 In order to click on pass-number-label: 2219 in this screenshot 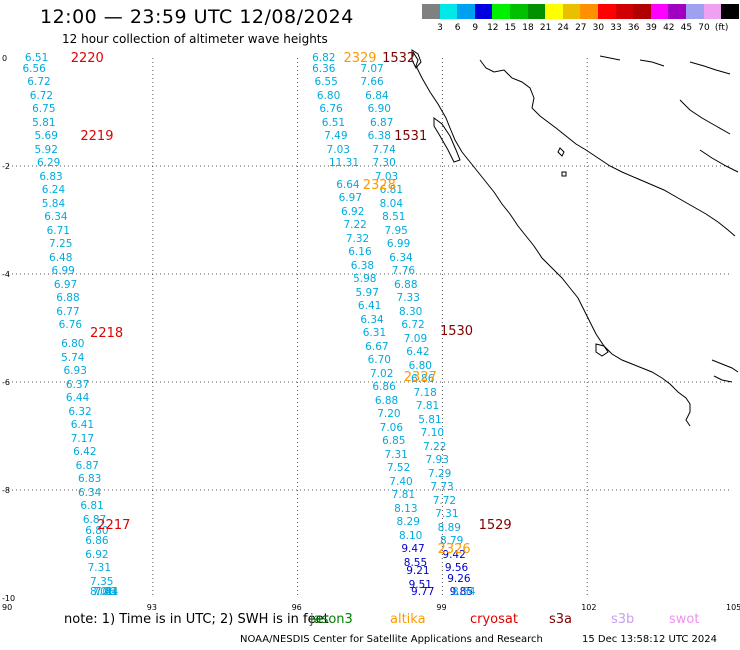, I will do `click(97, 137)`.